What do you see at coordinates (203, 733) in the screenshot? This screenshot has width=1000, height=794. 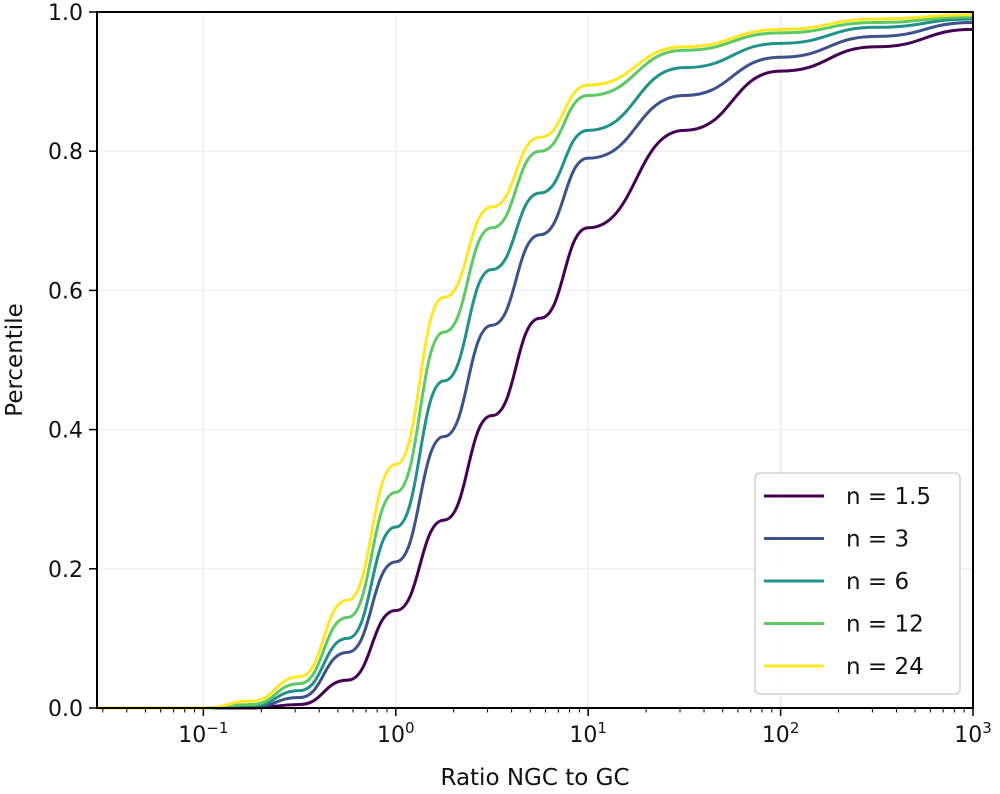 I see `x-tick-label: 10⁻¹` at bounding box center [203, 733].